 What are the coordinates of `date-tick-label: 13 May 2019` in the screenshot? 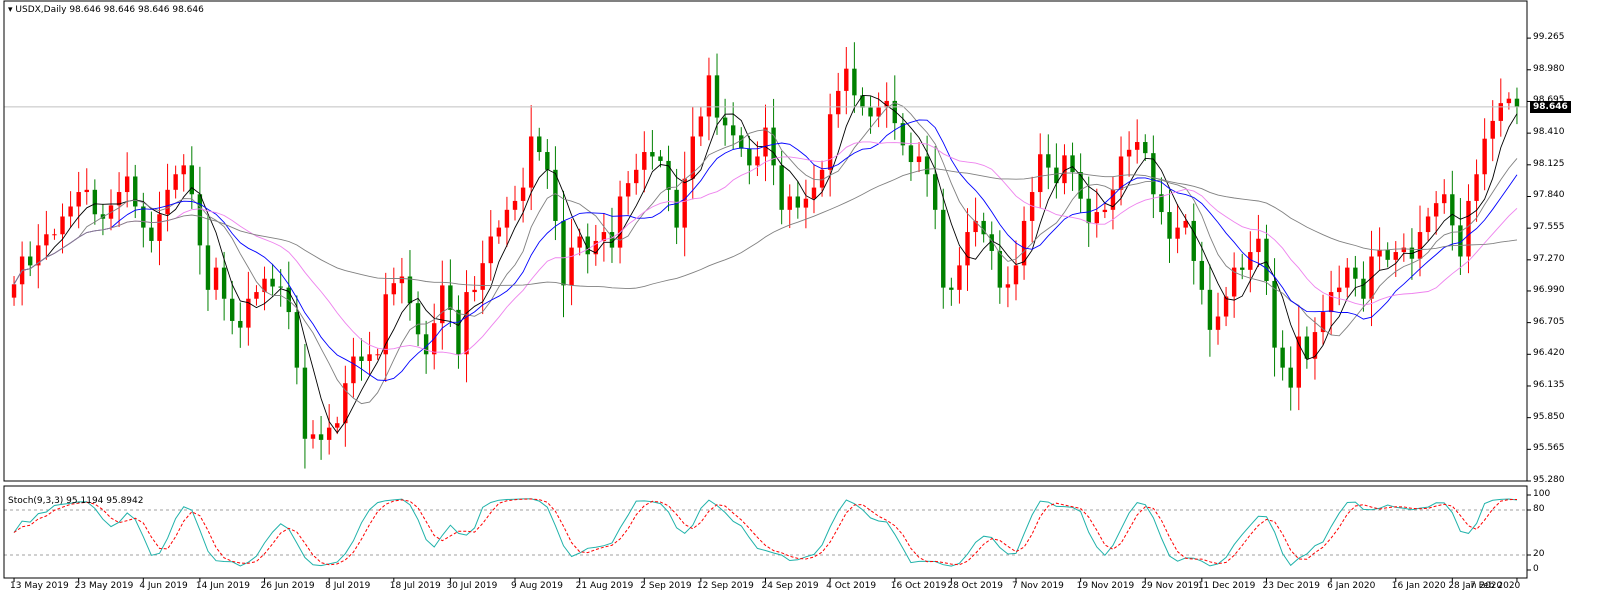 It's located at (39, 586).